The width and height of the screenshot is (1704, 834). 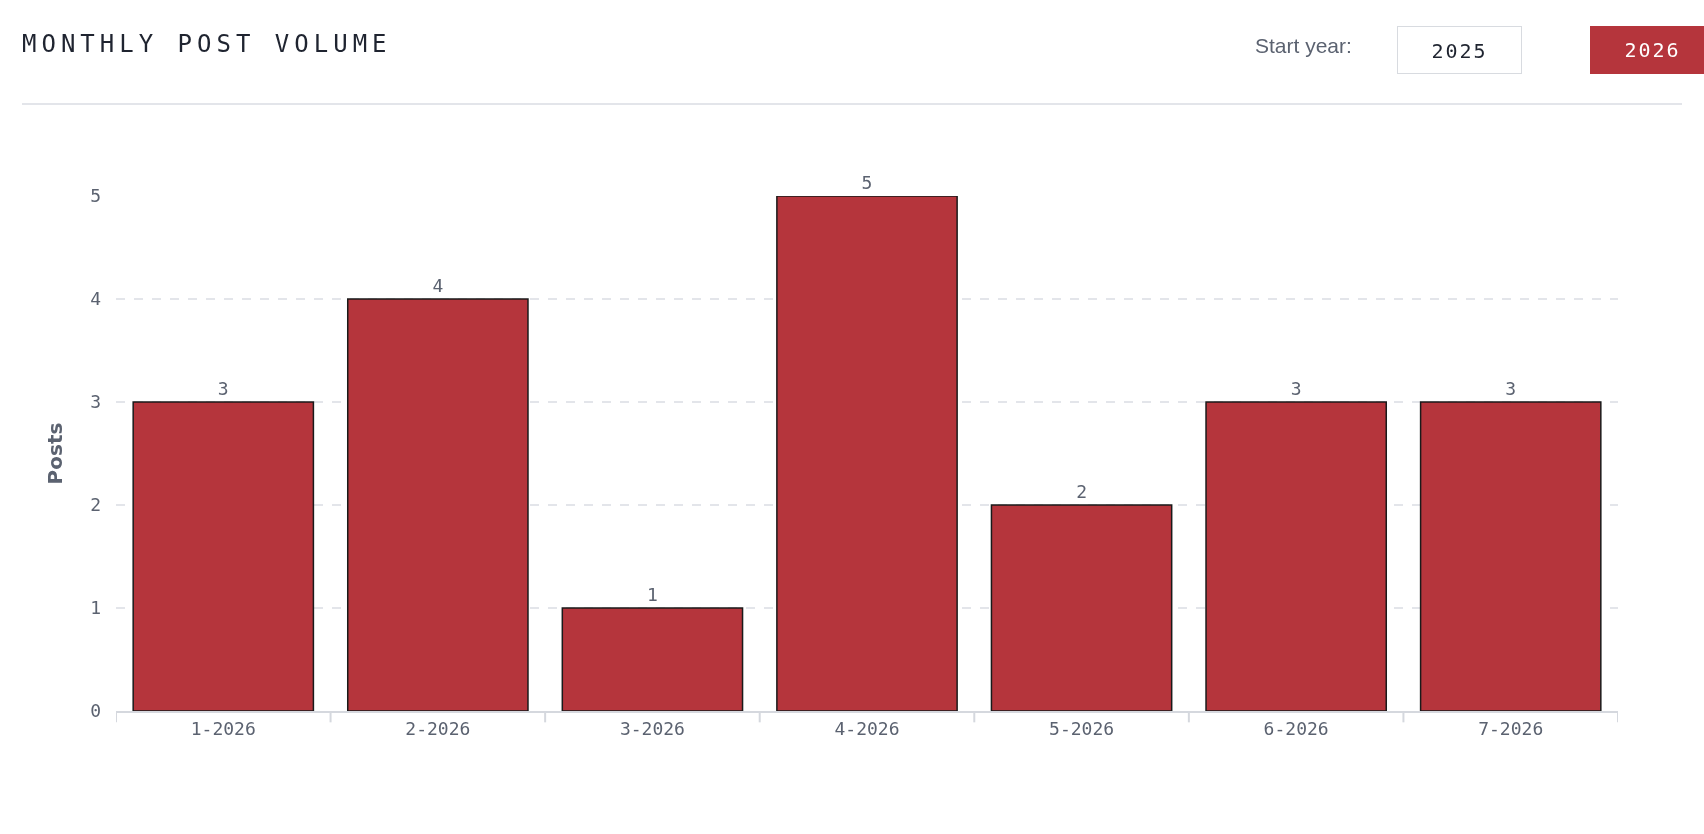 What do you see at coordinates (438, 285) in the screenshot?
I see `data-label: 4` at bounding box center [438, 285].